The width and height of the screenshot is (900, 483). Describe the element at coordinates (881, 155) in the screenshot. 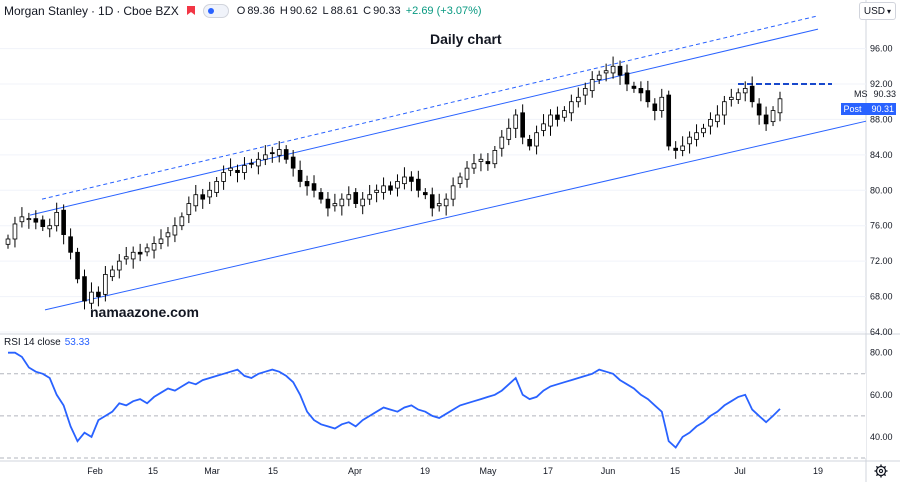

I see `price-tick-label: 84.00` at that location.